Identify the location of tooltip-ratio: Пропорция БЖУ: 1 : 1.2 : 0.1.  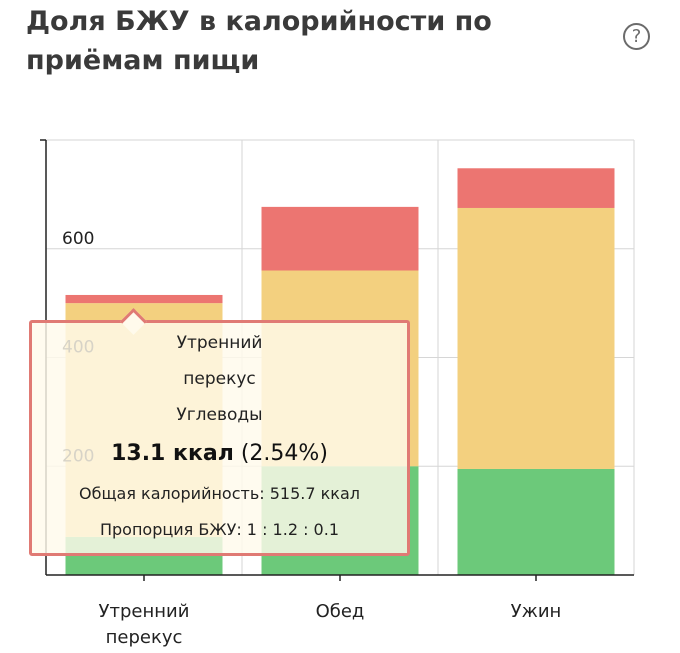
(219, 529).